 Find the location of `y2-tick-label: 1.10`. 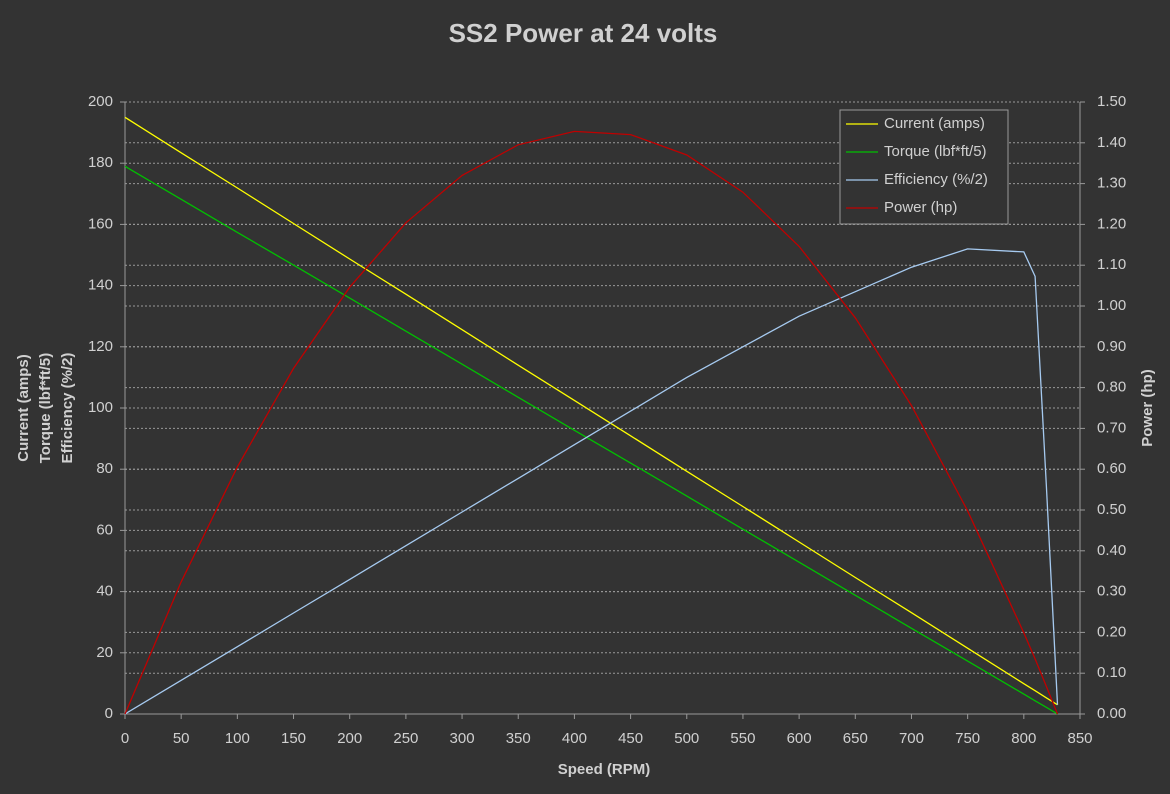

y2-tick-label: 1.10 is located at coordinates (1111, 264).